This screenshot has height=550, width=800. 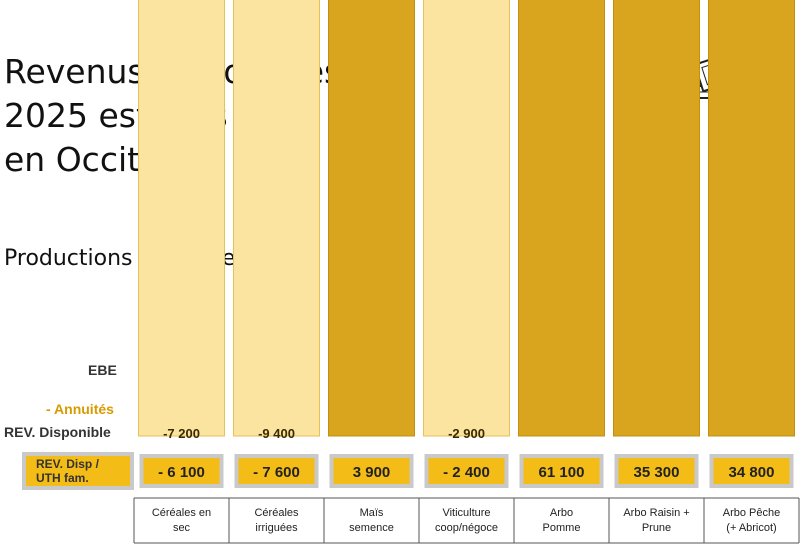 I want to click on category-label-4-line2: Pomme, so click(x=562, y=528).